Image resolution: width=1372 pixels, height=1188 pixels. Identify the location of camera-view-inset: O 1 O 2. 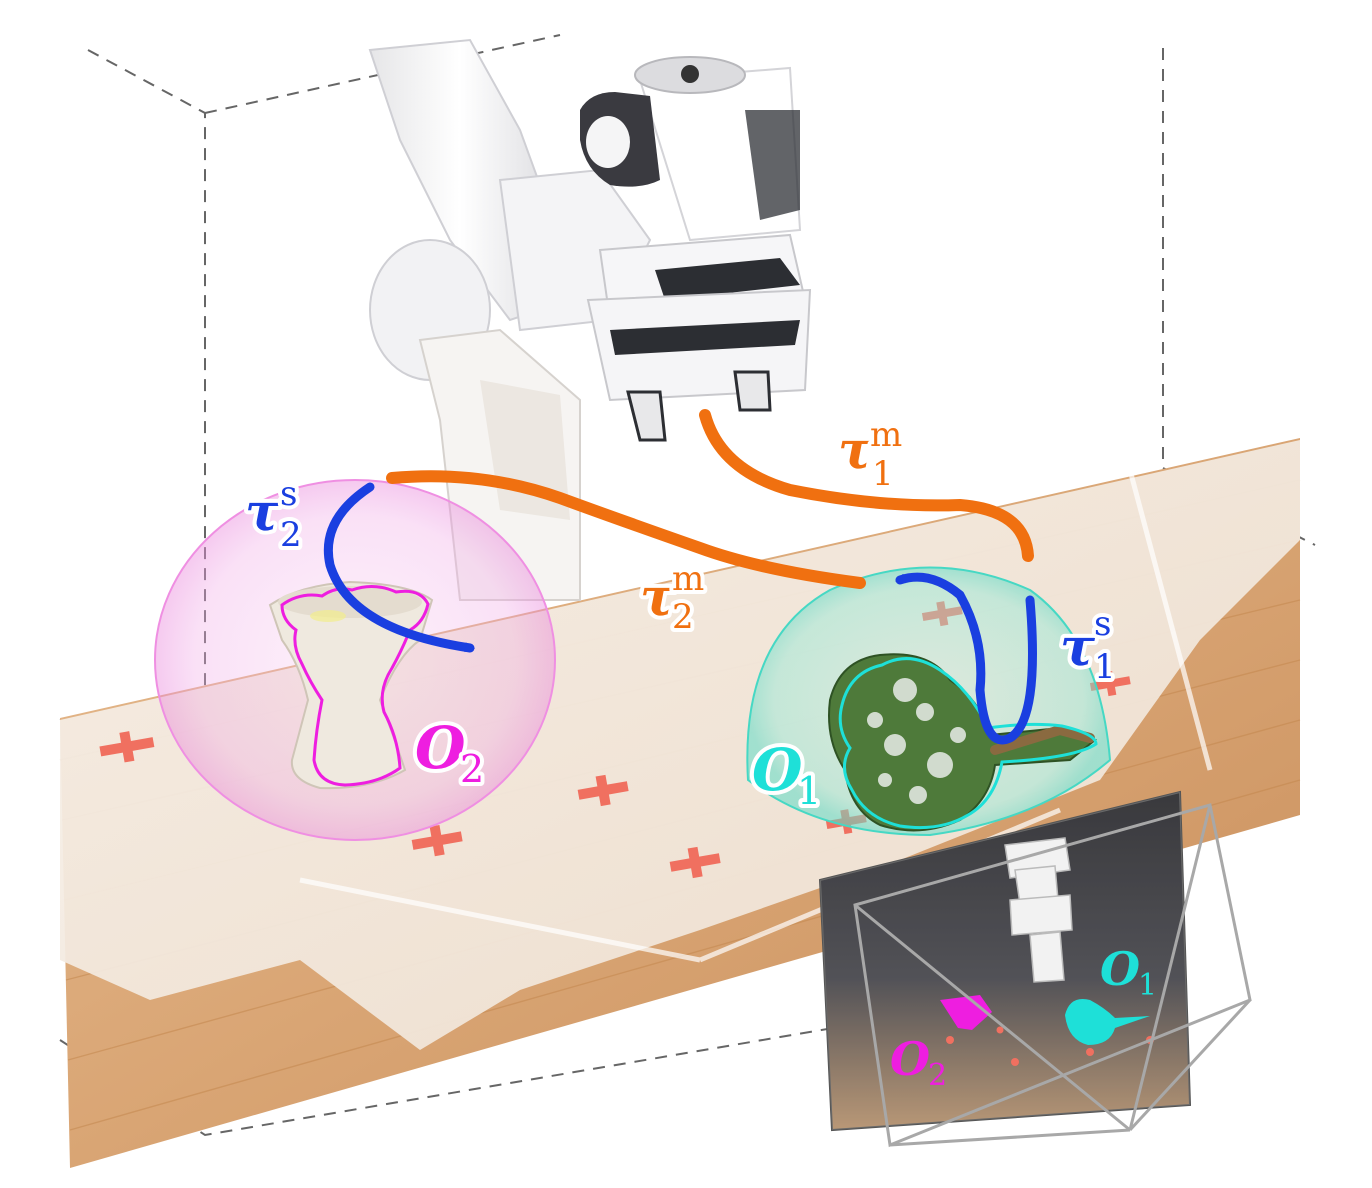
(1035, 969).